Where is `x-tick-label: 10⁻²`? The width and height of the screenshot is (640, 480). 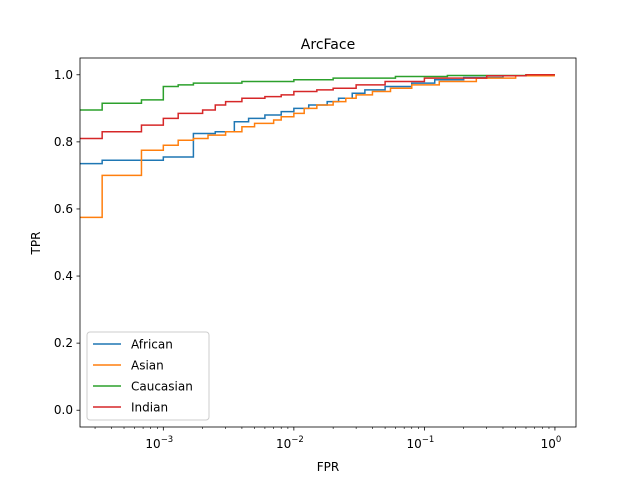 x-tick-label: 10⁻² is located at coordinates (290, 443).